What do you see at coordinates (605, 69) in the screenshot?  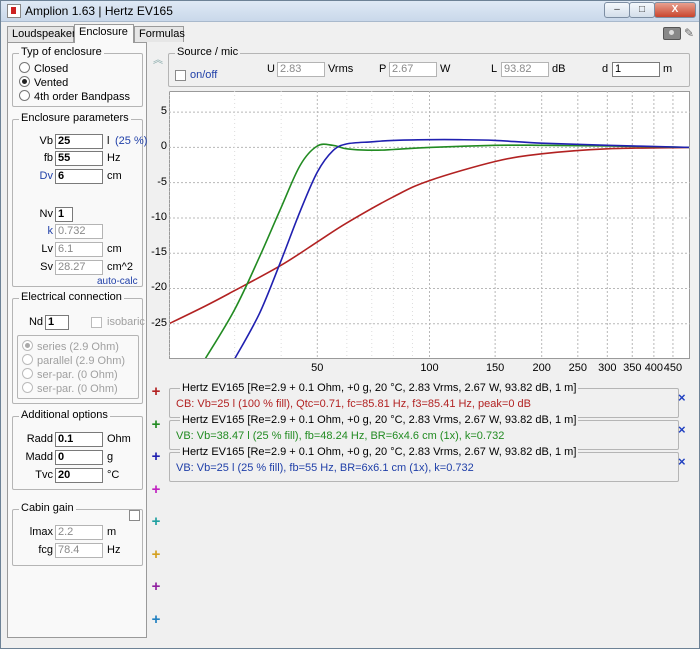 I see `d-label: d` at bounding box center [605, 69].